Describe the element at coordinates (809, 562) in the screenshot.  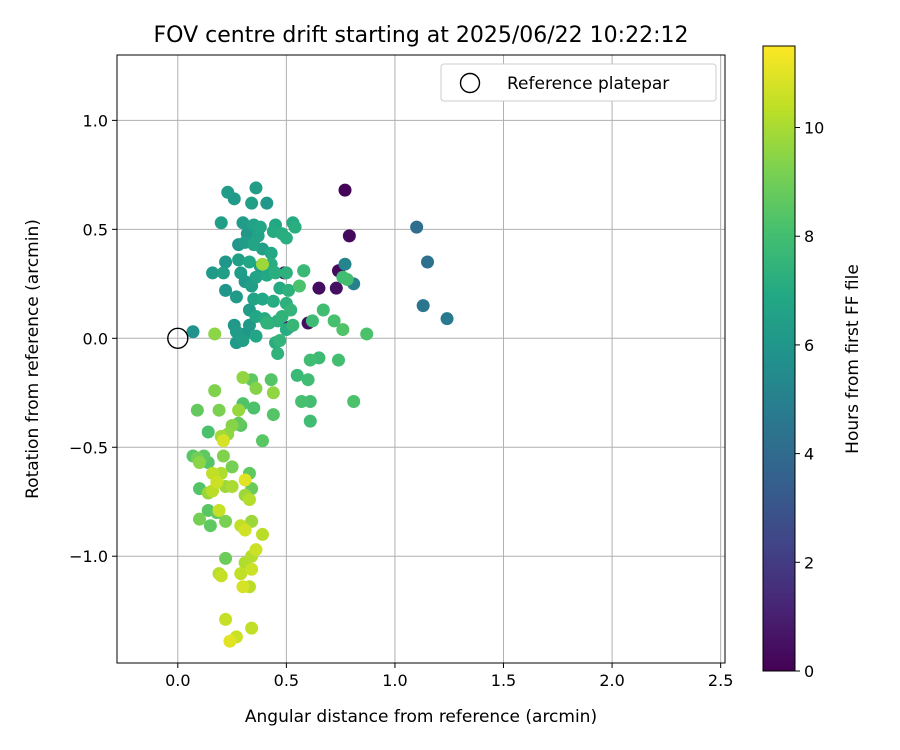
I see `colorbar-tick-label: 2` at that location.